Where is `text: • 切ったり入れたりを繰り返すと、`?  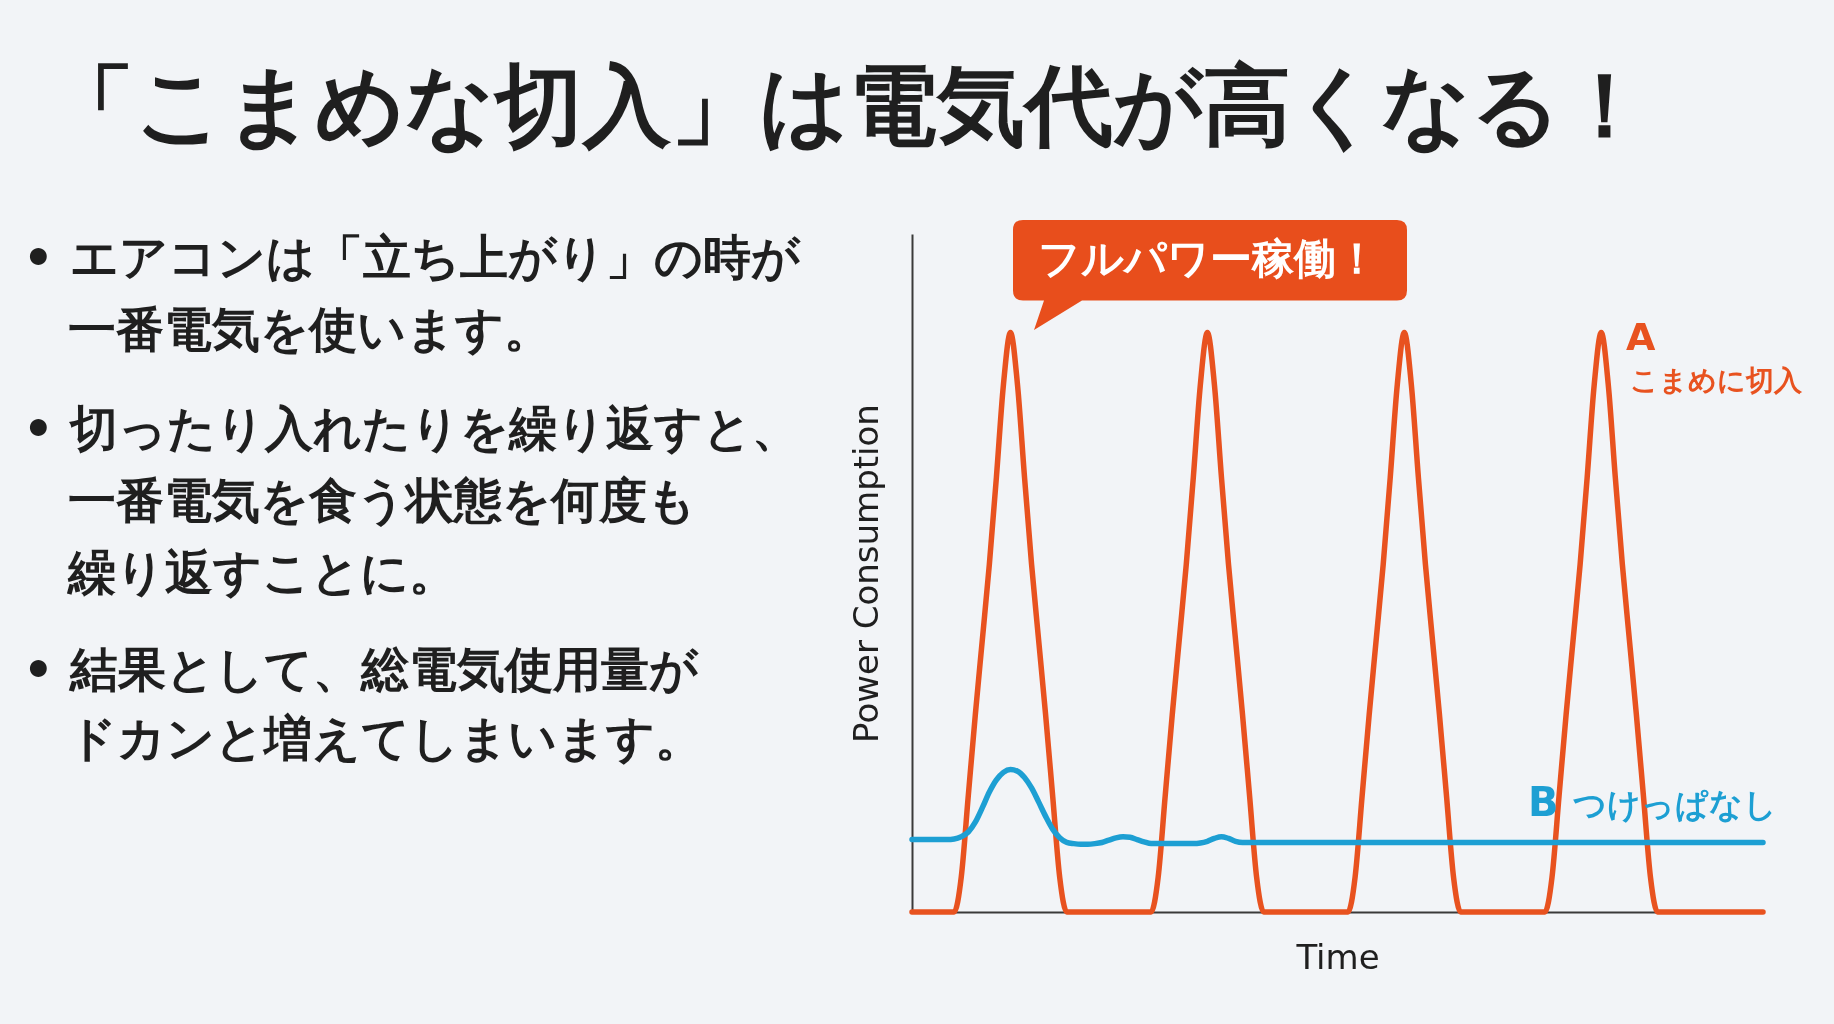 text: • 切ったり入れたりを繰り返すと、 is located at coordinates (412, 428).